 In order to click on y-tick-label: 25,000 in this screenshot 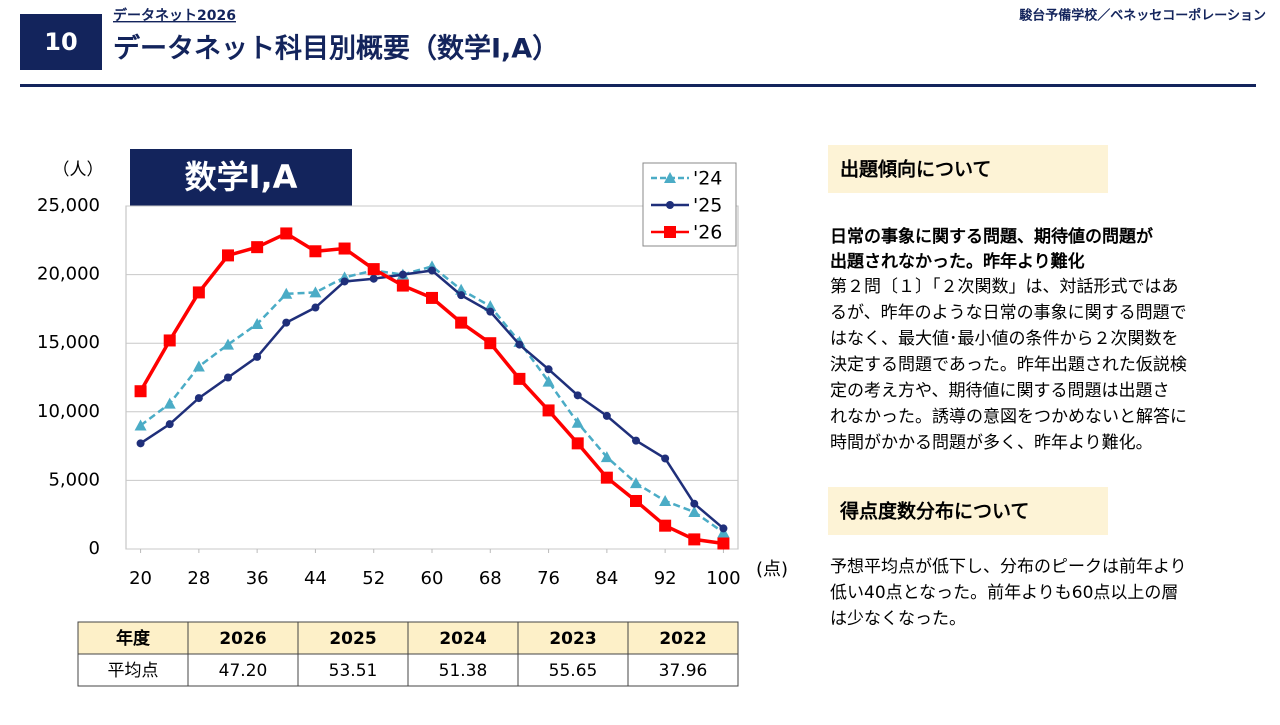, I will do `click(68, 205)`.